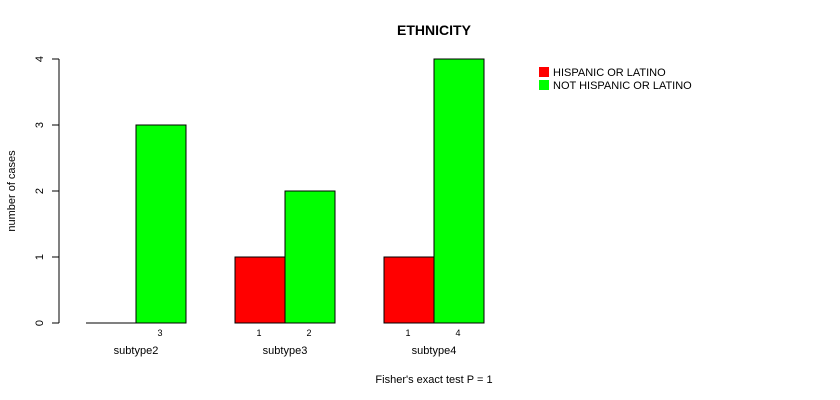  What do you see at coordinates (433, 380) in the screenshot?
I see `x-axis-label: Fisher's exact test P = 1` at bounding box center [433, 380].